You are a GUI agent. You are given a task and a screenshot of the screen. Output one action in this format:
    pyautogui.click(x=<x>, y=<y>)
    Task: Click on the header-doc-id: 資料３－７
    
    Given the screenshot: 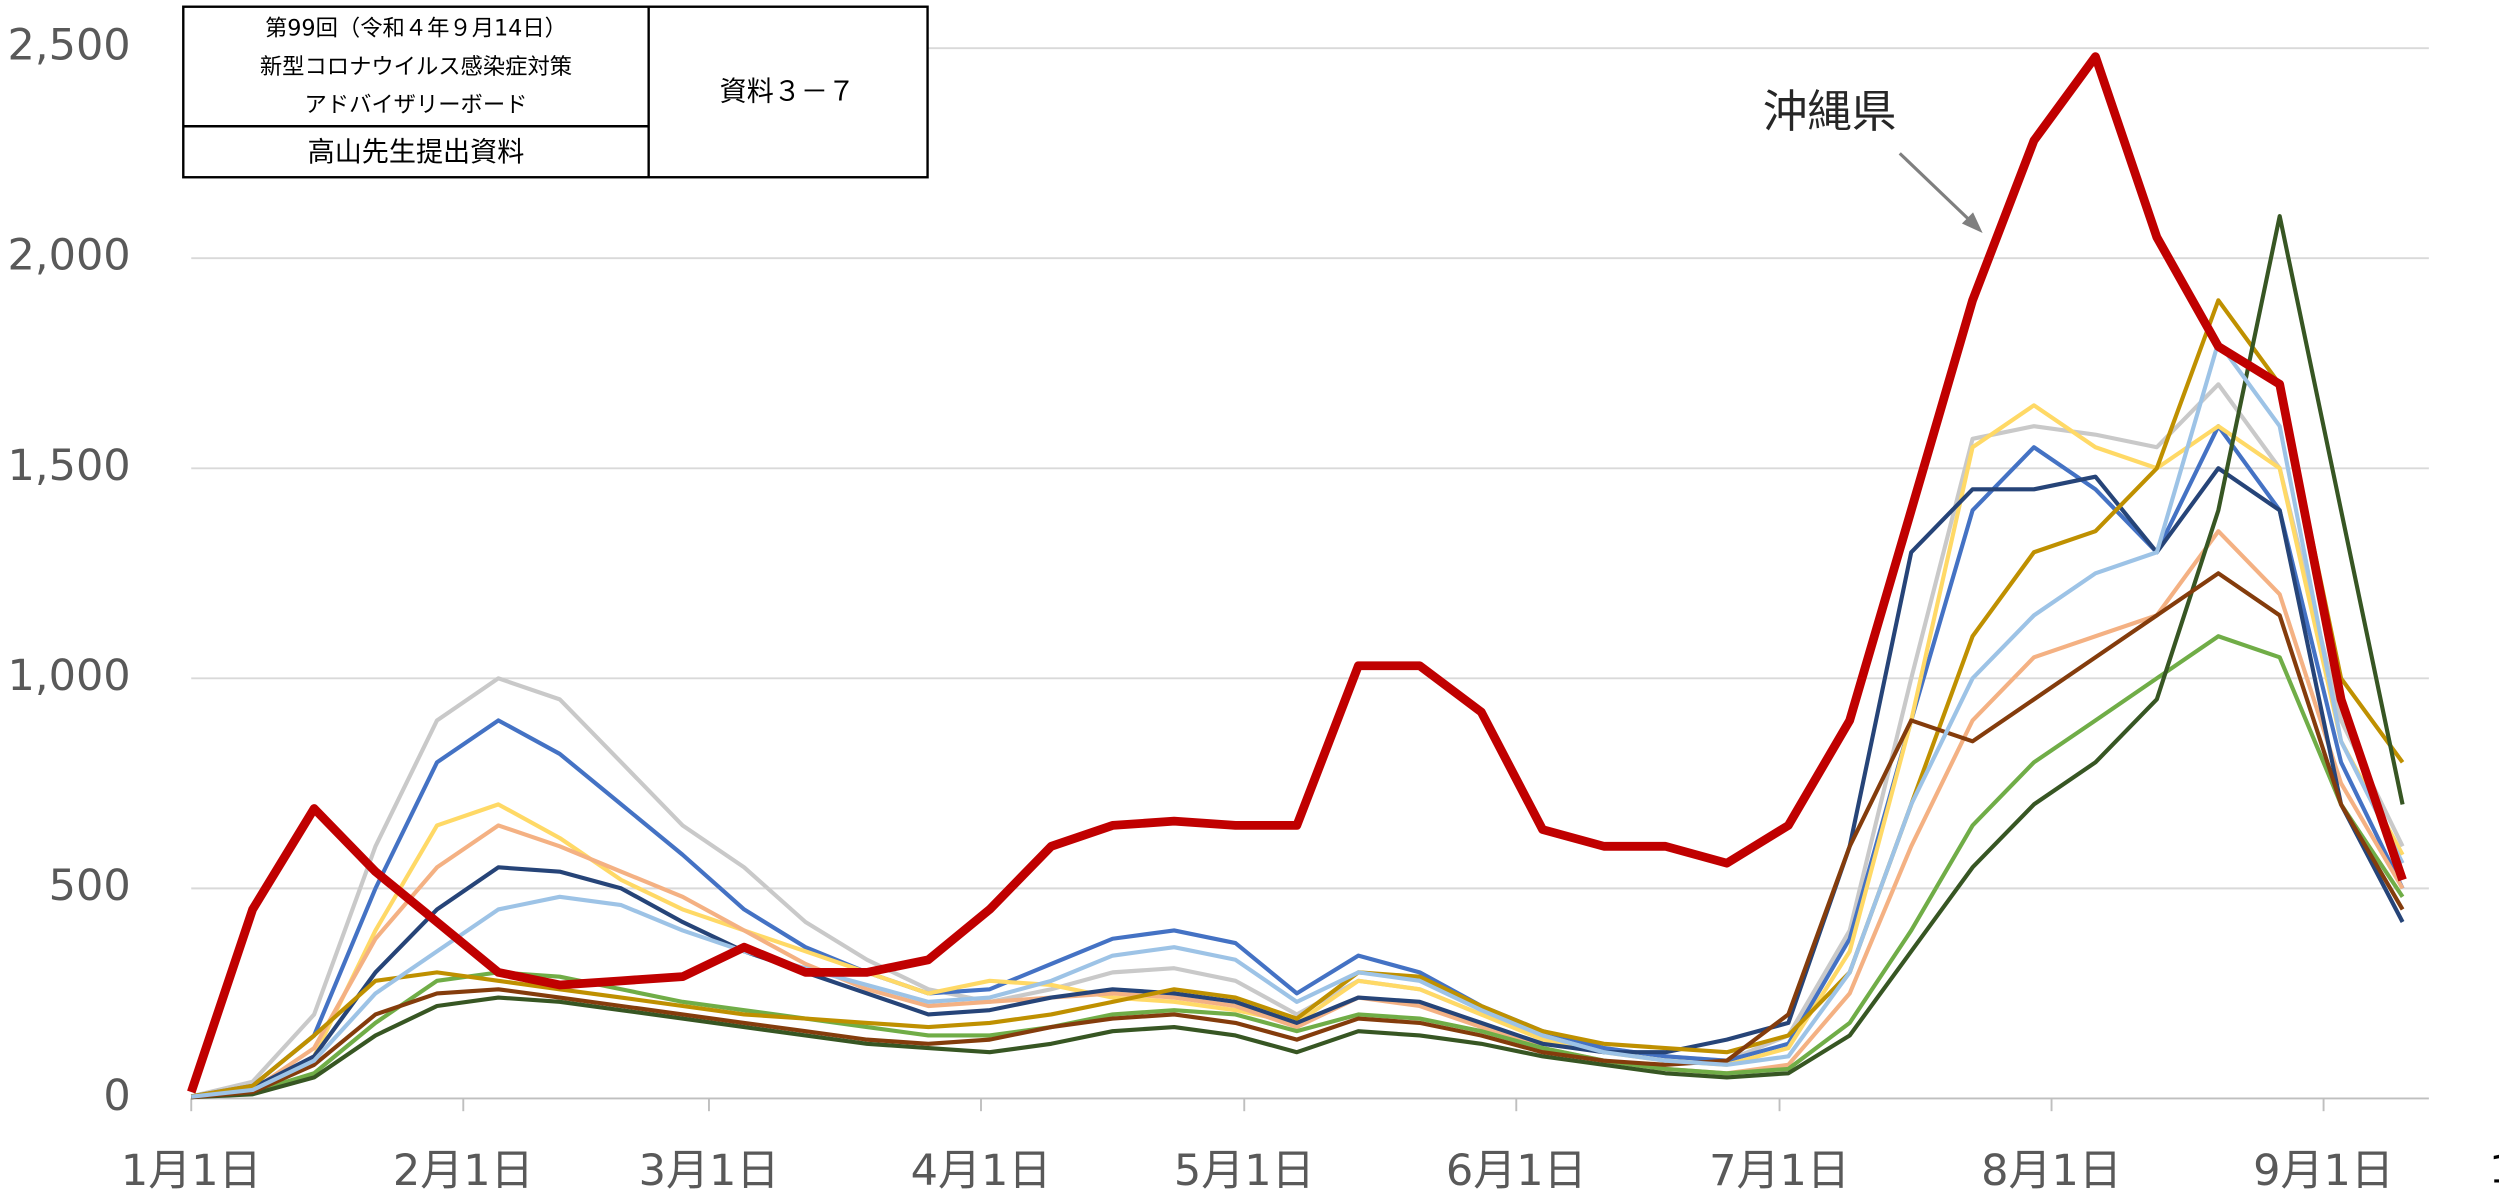 What is the action you would take?
    pyautogui.click(x=787, y=91)
    